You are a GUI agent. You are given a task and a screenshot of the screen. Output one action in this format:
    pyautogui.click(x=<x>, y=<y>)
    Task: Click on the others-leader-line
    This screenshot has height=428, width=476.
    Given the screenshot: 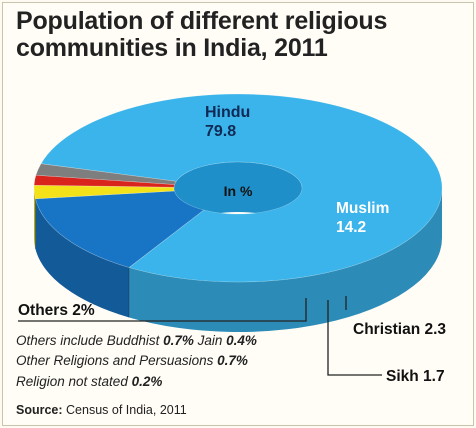 What is the action you would take?
    pyautogui.click(x=162, y=310)
    